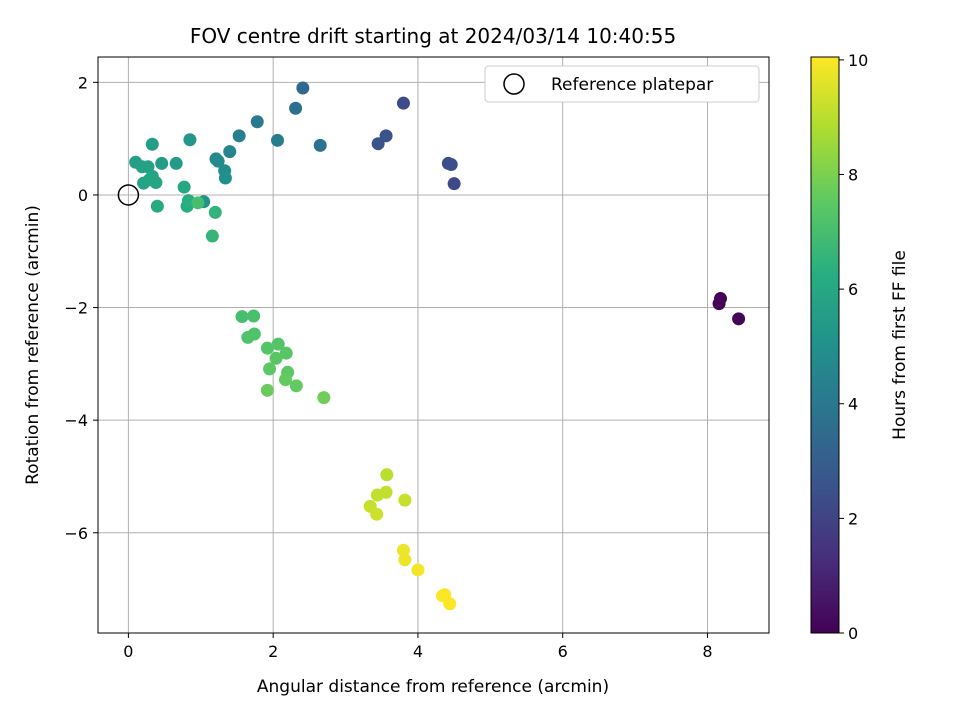 This screenshot has height=720, width=960. What do you see at coordinates (514, 84) in the screenshot?
I see `legend-marker-open-circle` at bounding box center [514, 84].